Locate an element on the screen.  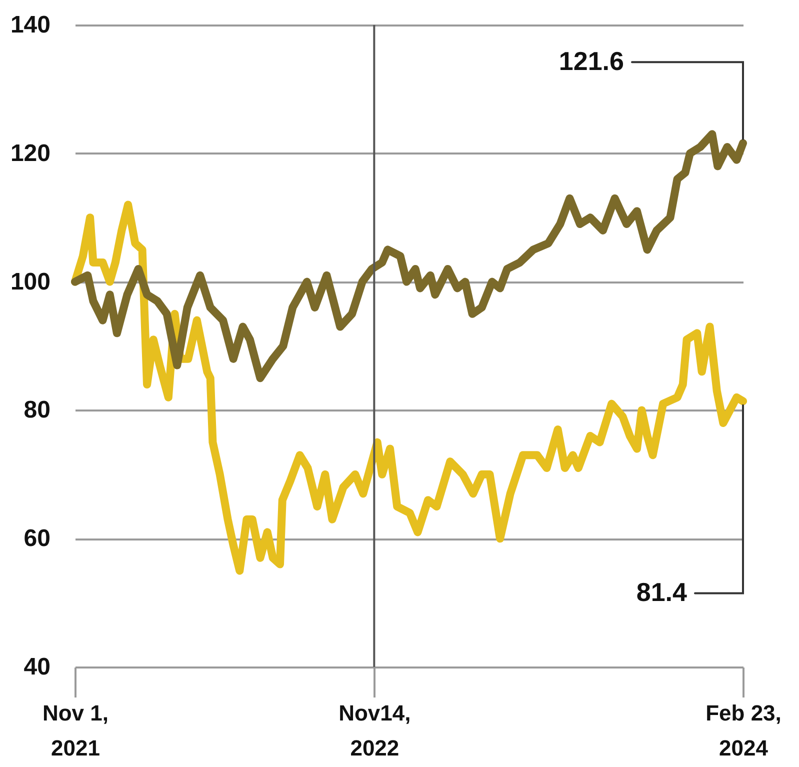
y-tick-label: 40 is located at coordinates (37, 667).